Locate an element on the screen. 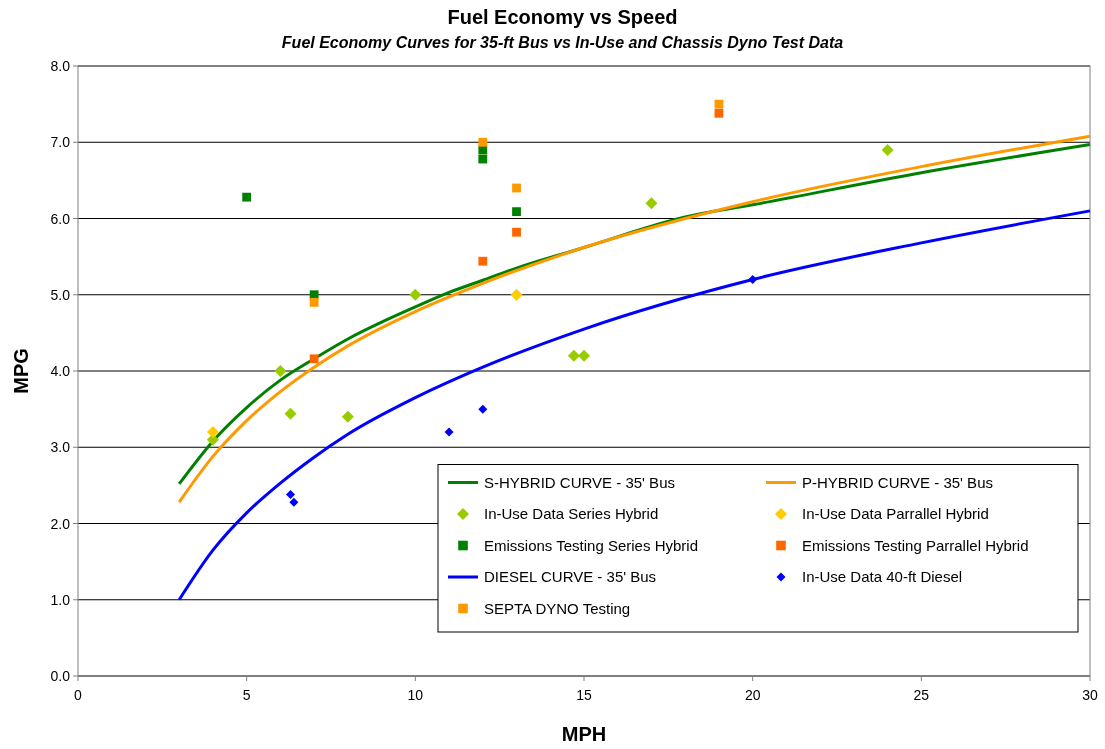 The image size is (1105, 749). y-tick-label: 4.0 is located at coordinates (60, 371).